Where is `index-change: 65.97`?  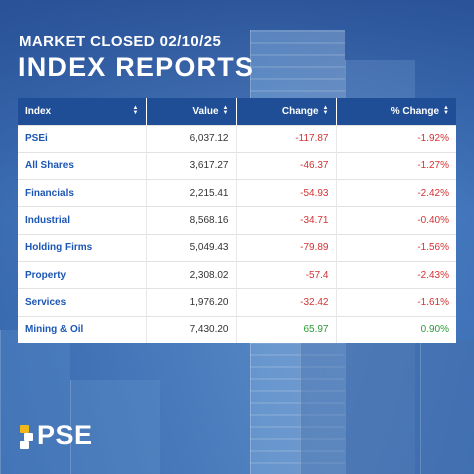
index-change: 65.97 is located at coordinates (286, 329).